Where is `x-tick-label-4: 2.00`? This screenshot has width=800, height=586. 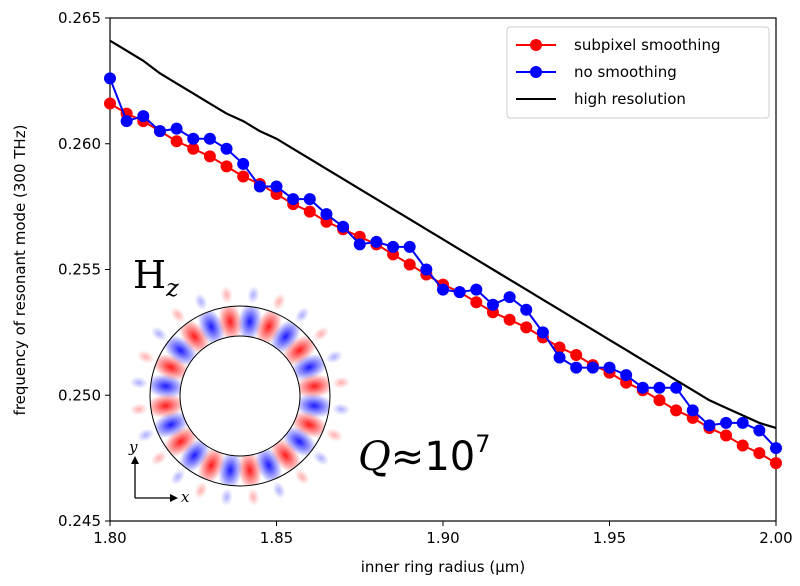
x-tick-label-4: 2.00 is located at coordinates (775, 538).